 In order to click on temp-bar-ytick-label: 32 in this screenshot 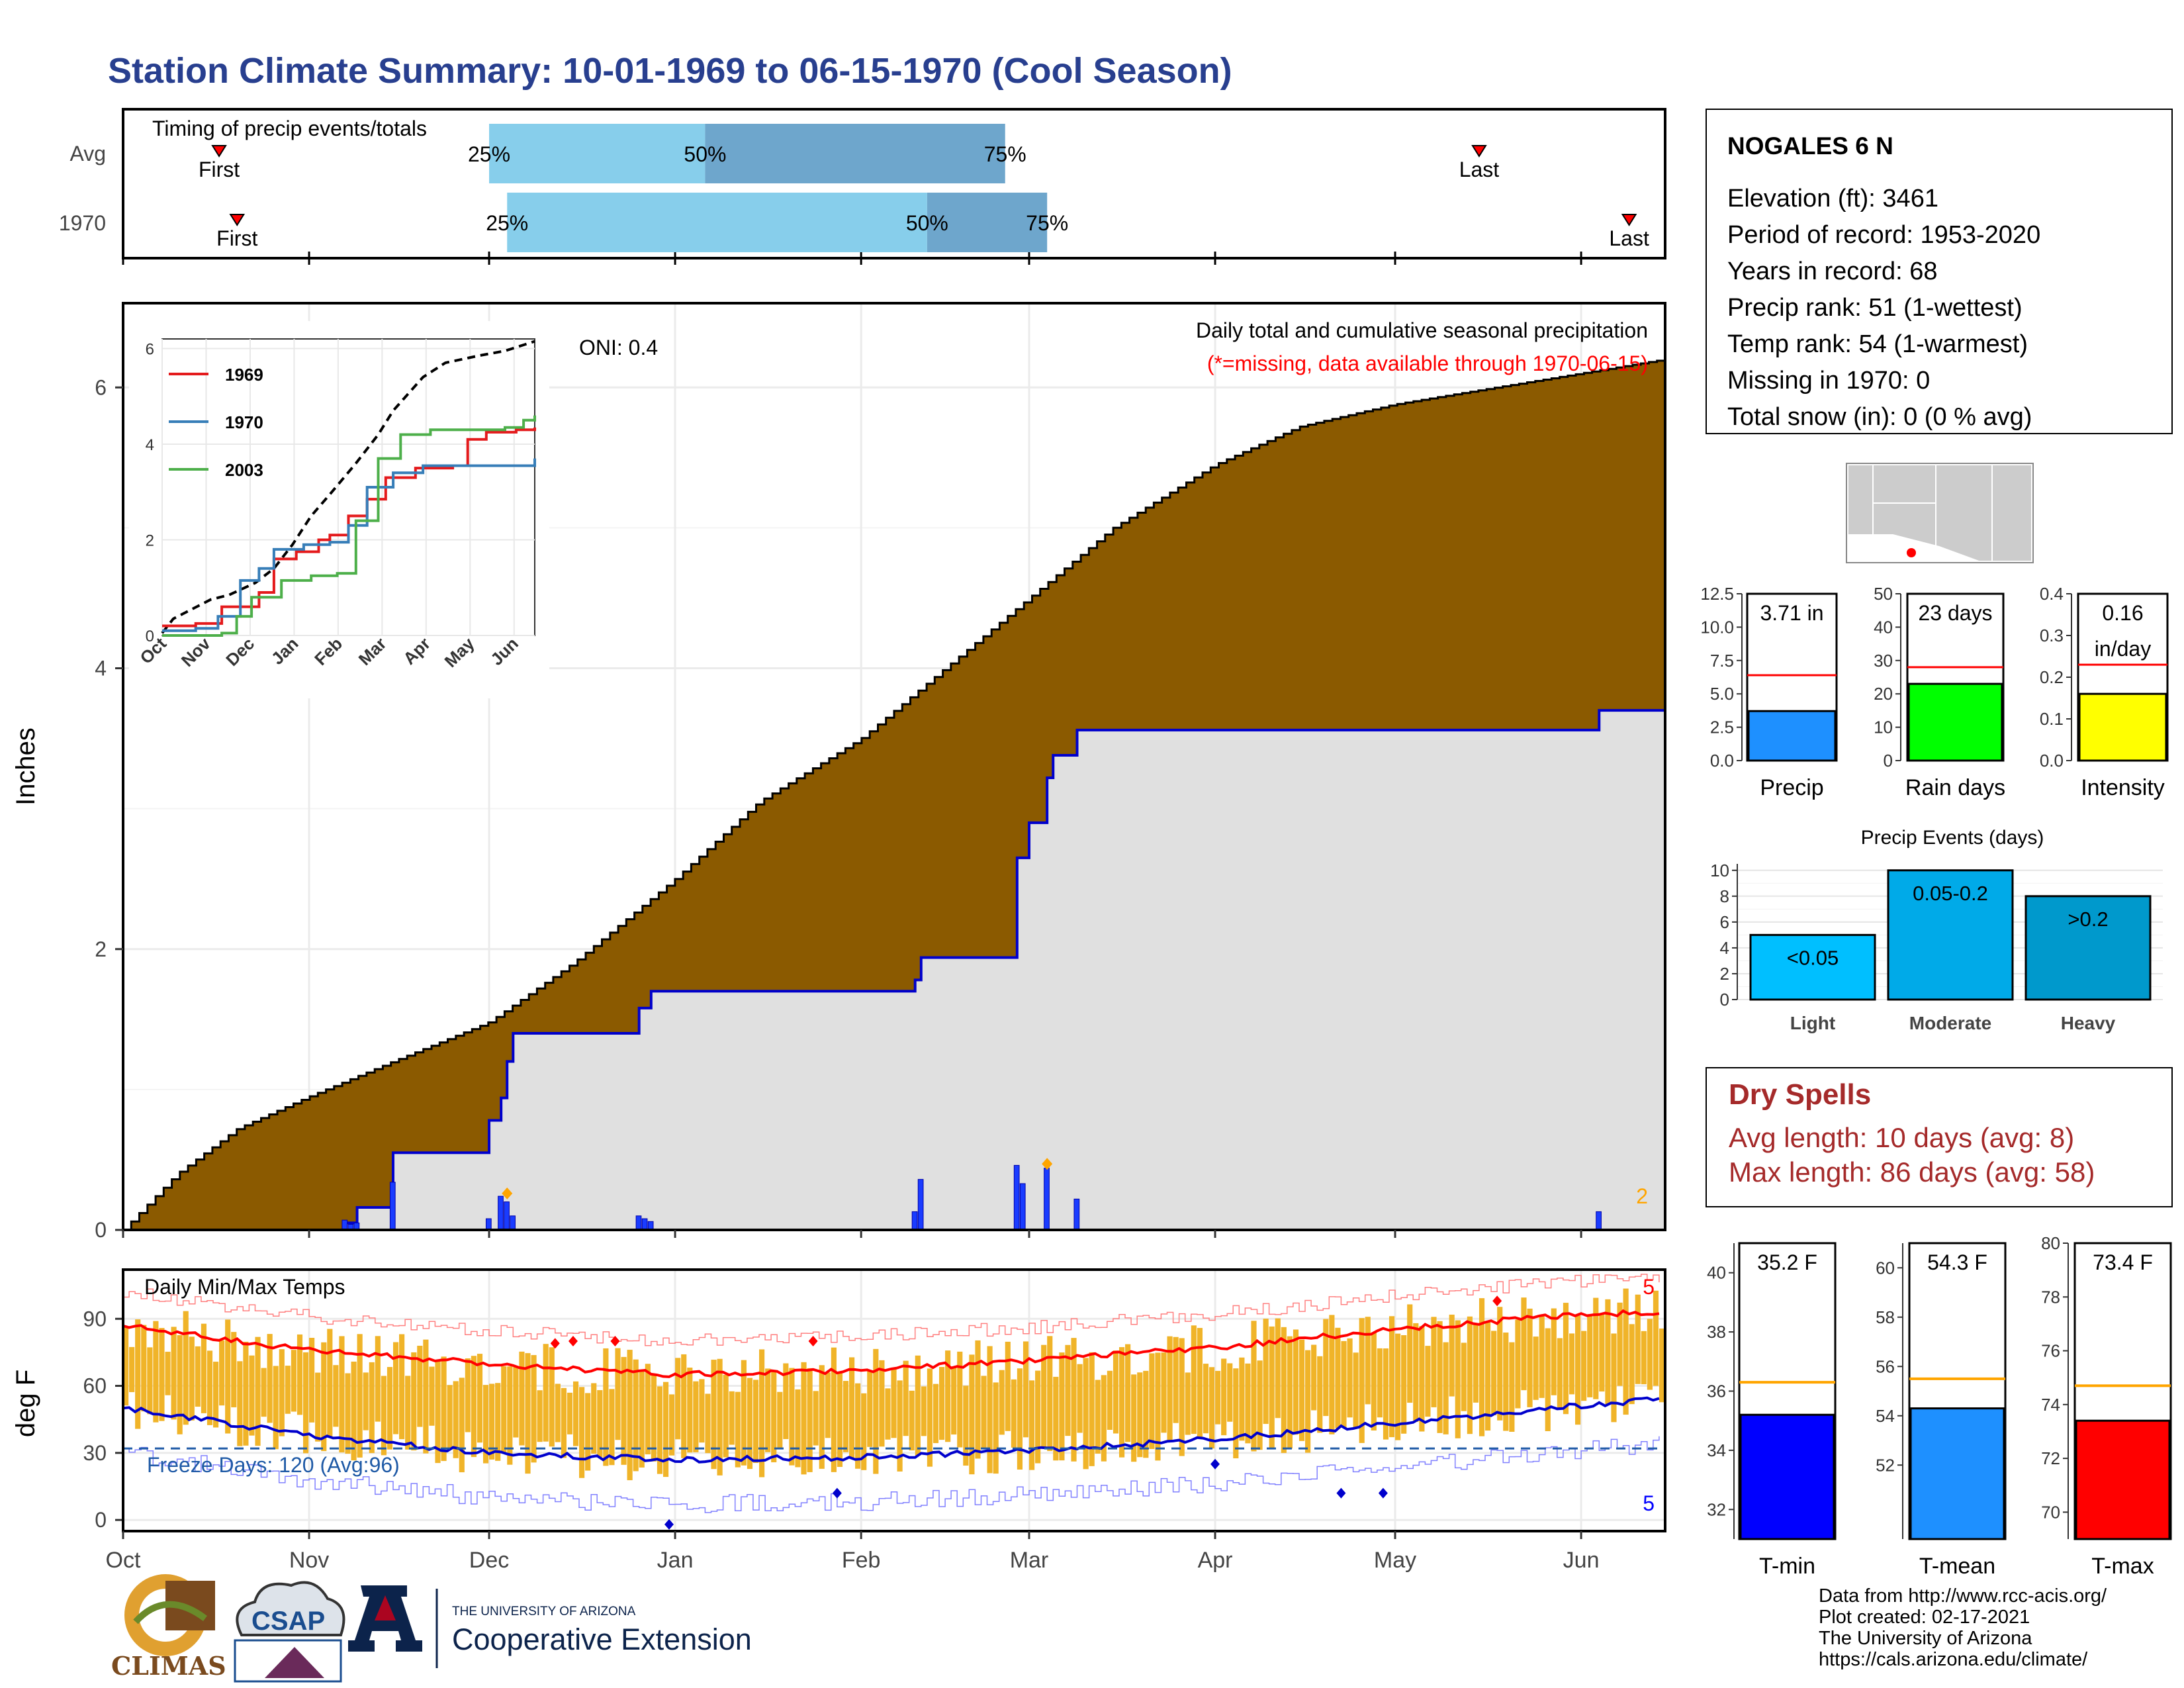, I will do `click(1716, 1509)`.